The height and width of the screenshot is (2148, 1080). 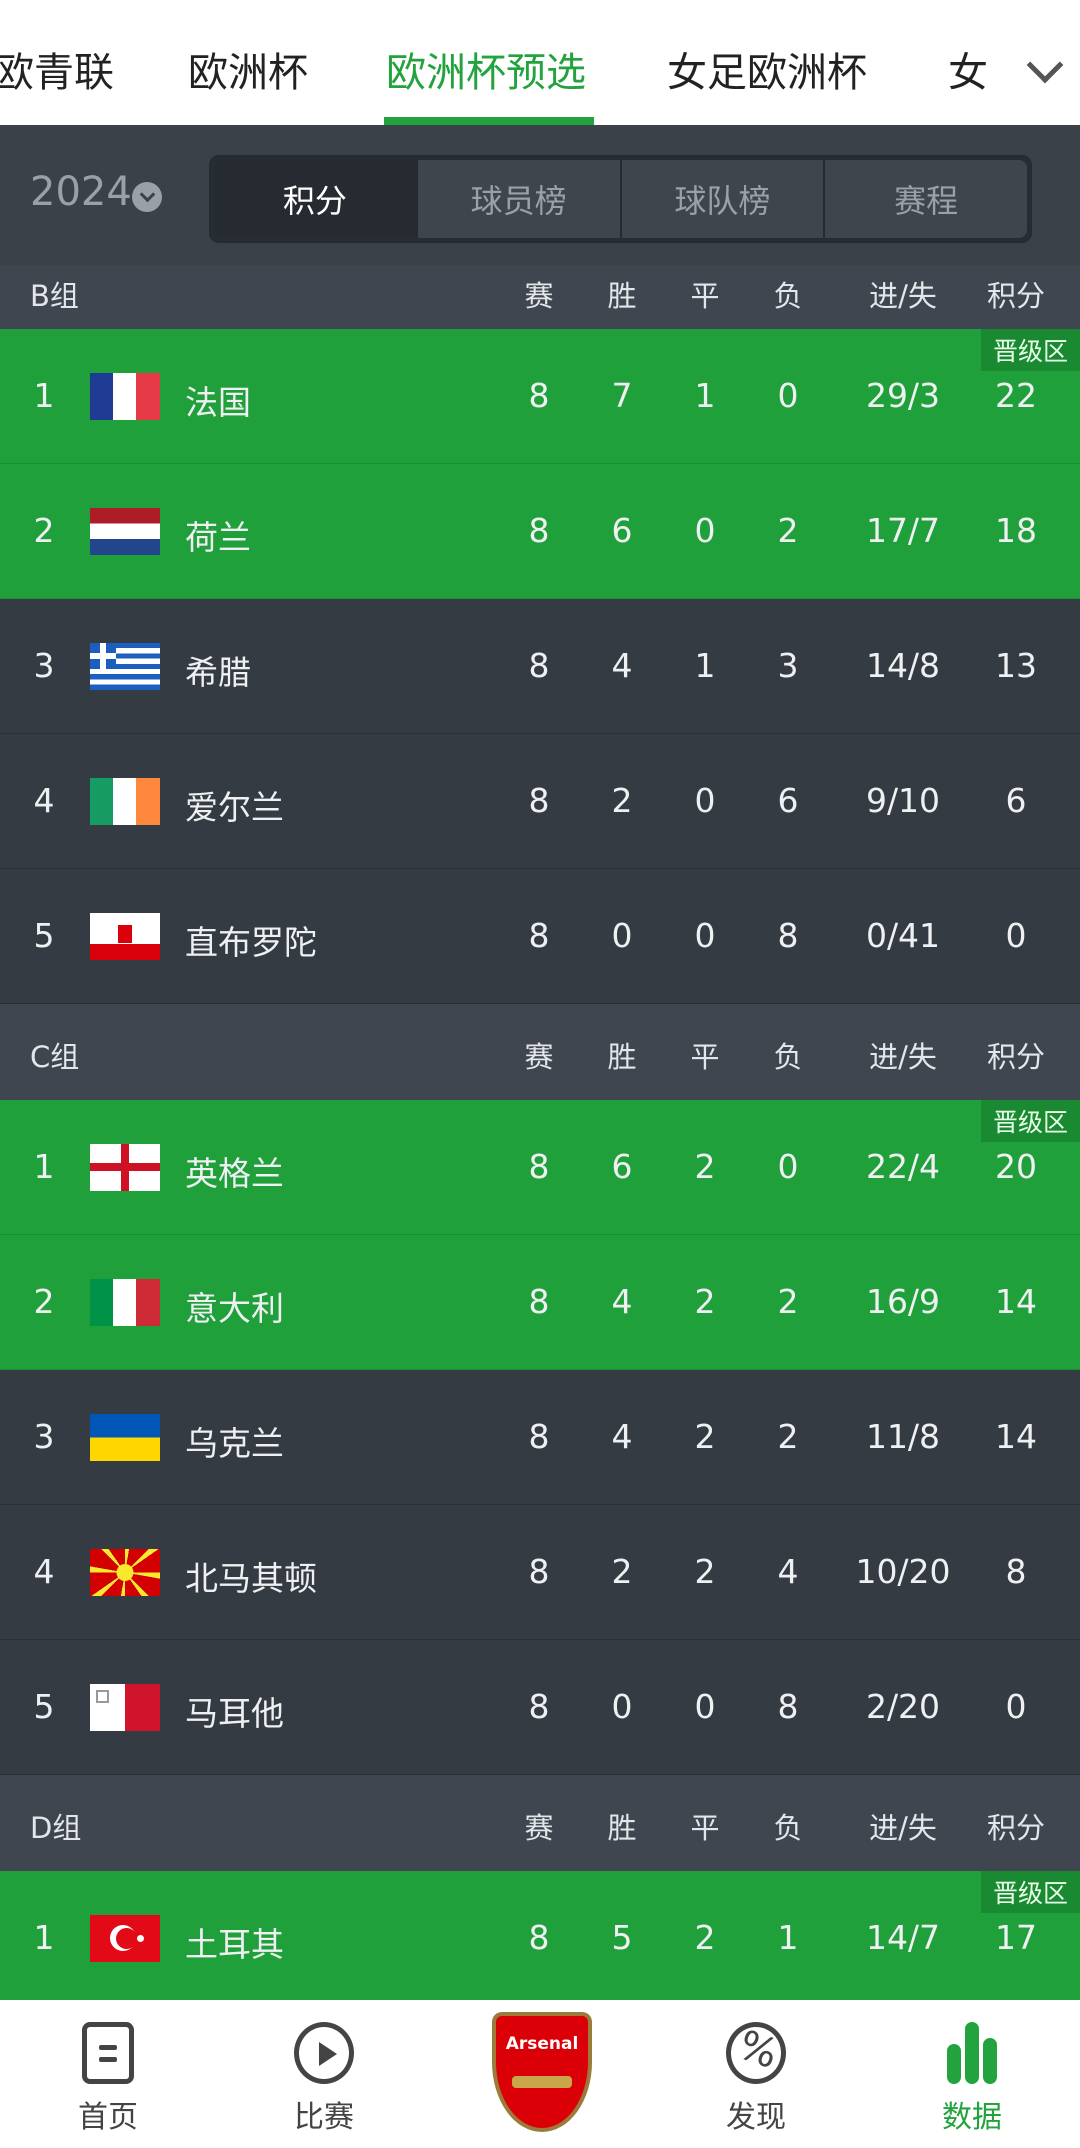 I want to click on segment-team-ranking: 球队榜, so click(x=721, y=199).